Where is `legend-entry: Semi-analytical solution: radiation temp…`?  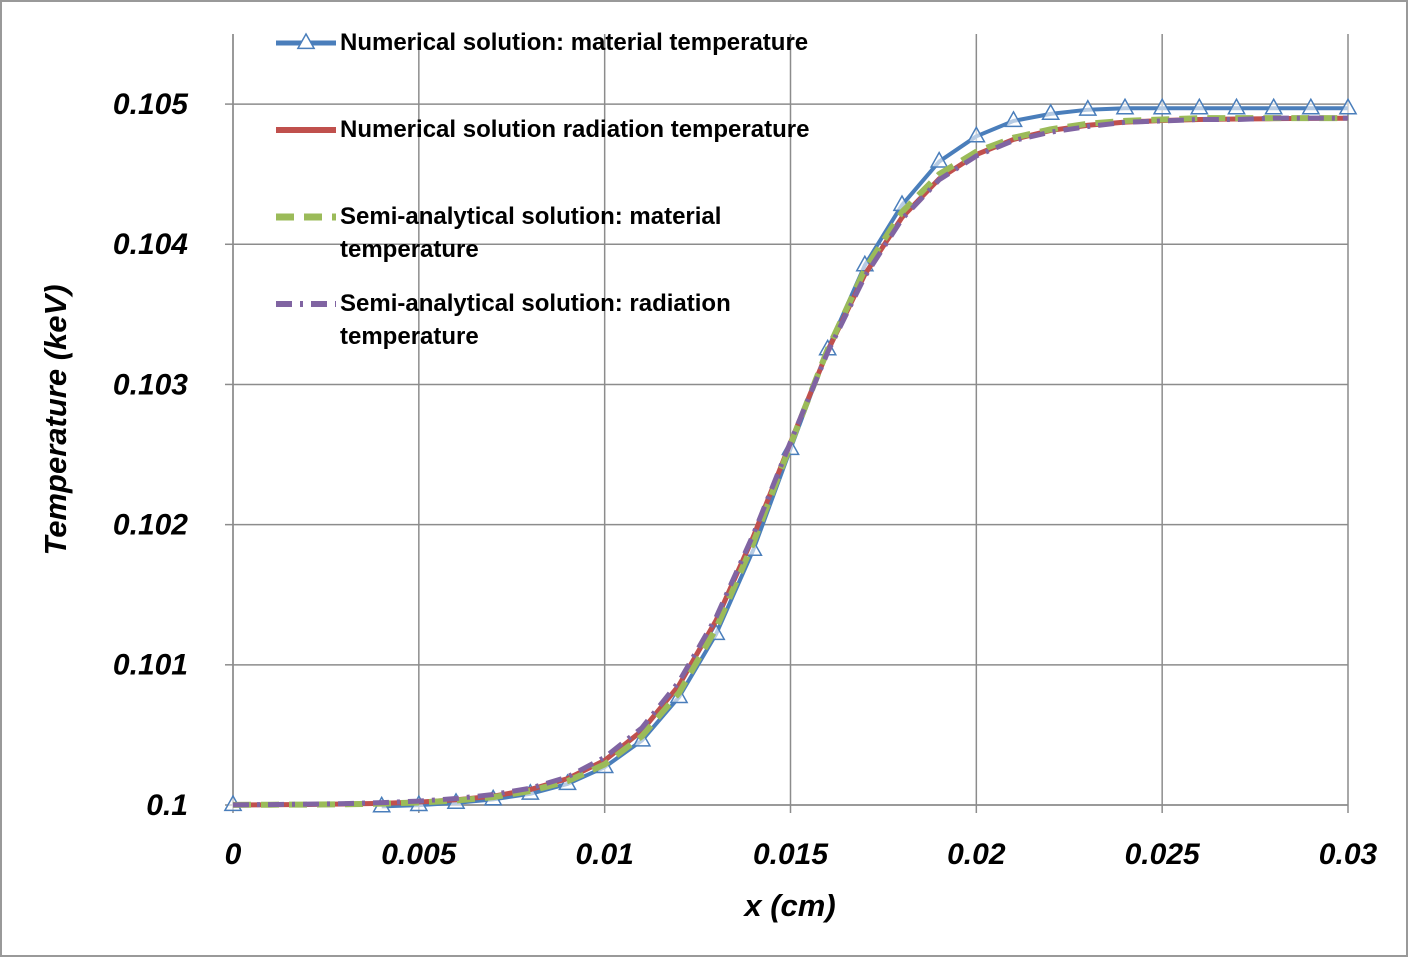
legend-entry: Semi-analytical solution: radiation temp… is located at coordinates (563, 330).